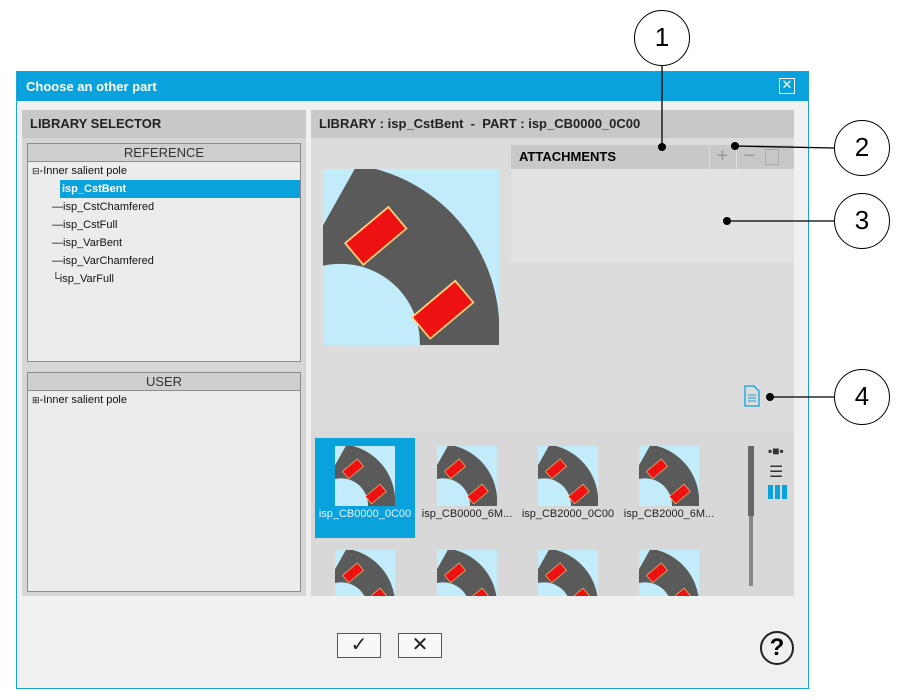 The width and height of the screenshot is (904, 700). I want to click on list-view-icon: ☰, so click(776, 472).